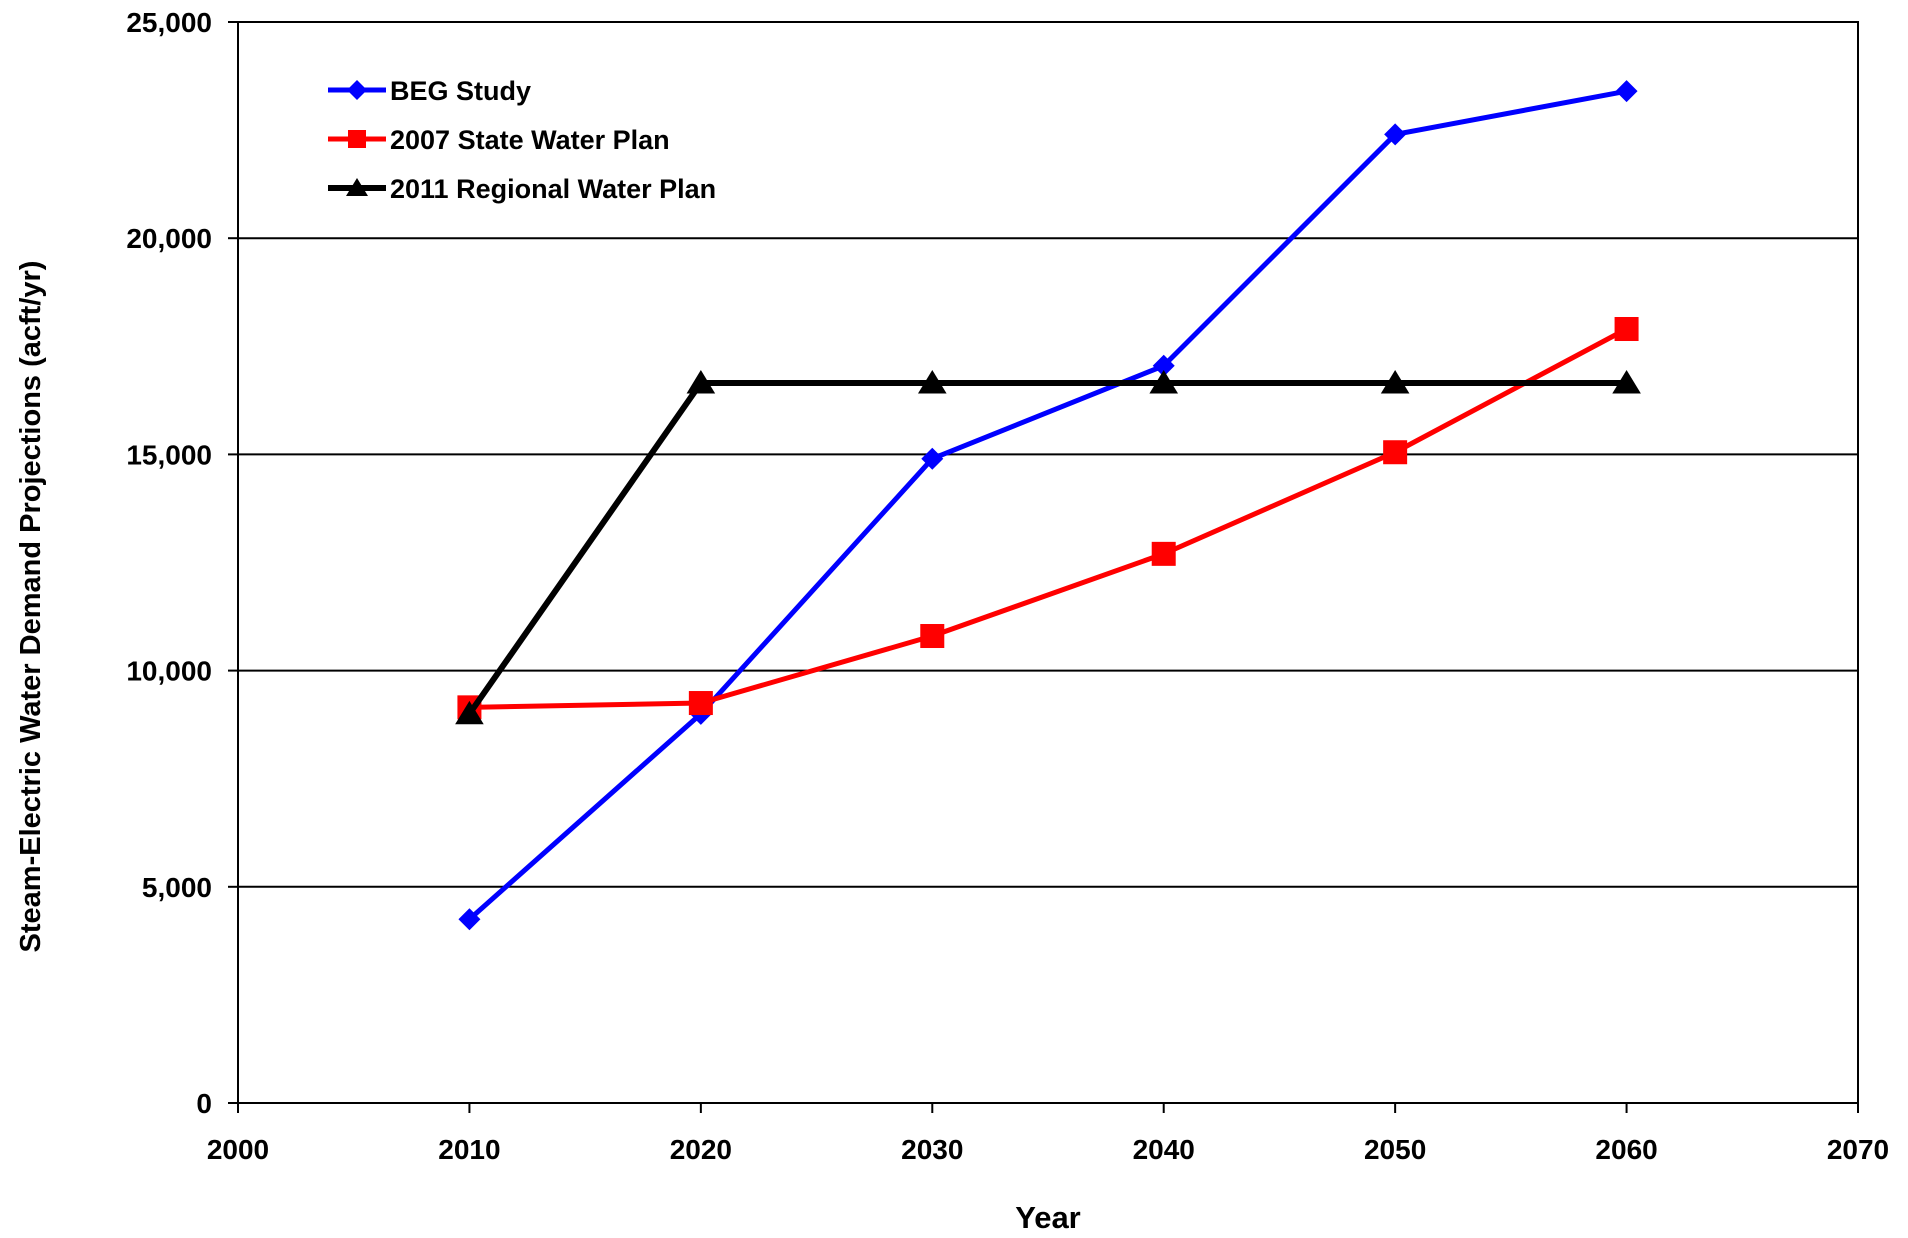  Describe the element at coordinates (1164, 382) in the screenshot. I see `data-point-2-2040` at that location.